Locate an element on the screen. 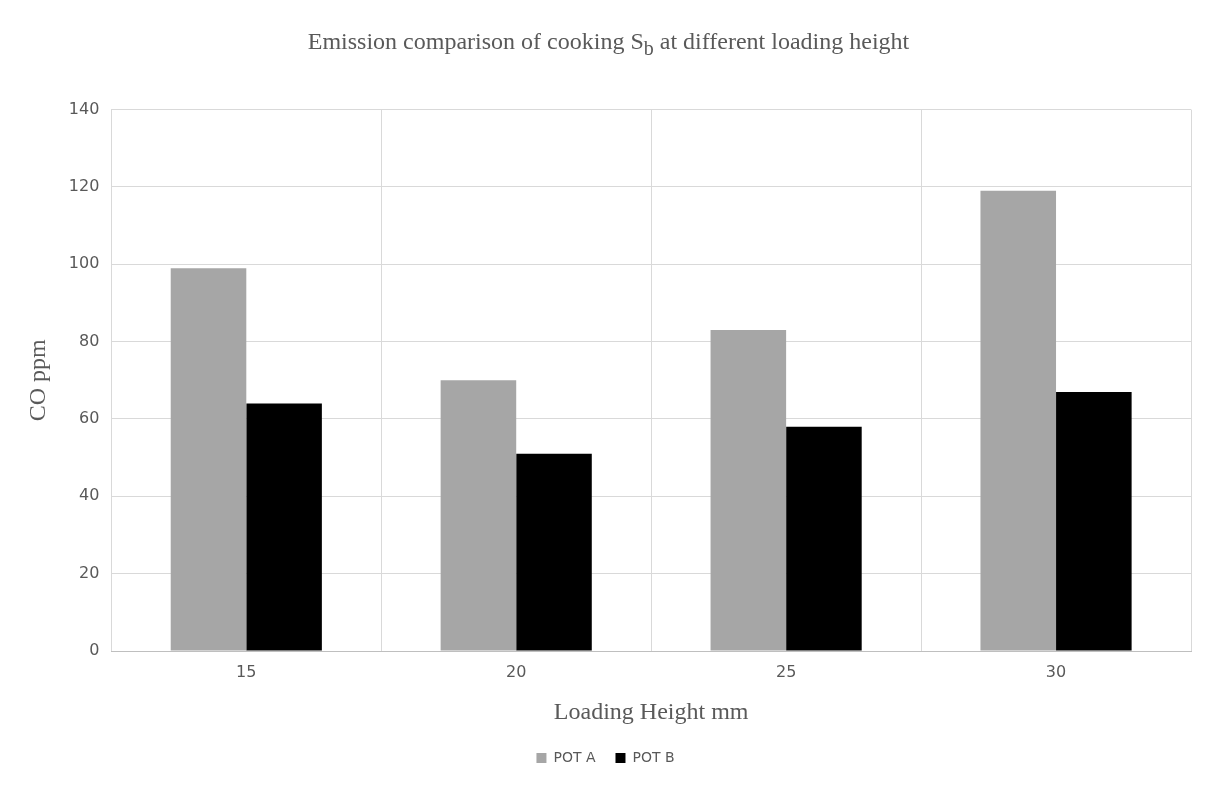 The image size is (1217, 785). y-tick-label: 80 is located at coordinates (89, 340).